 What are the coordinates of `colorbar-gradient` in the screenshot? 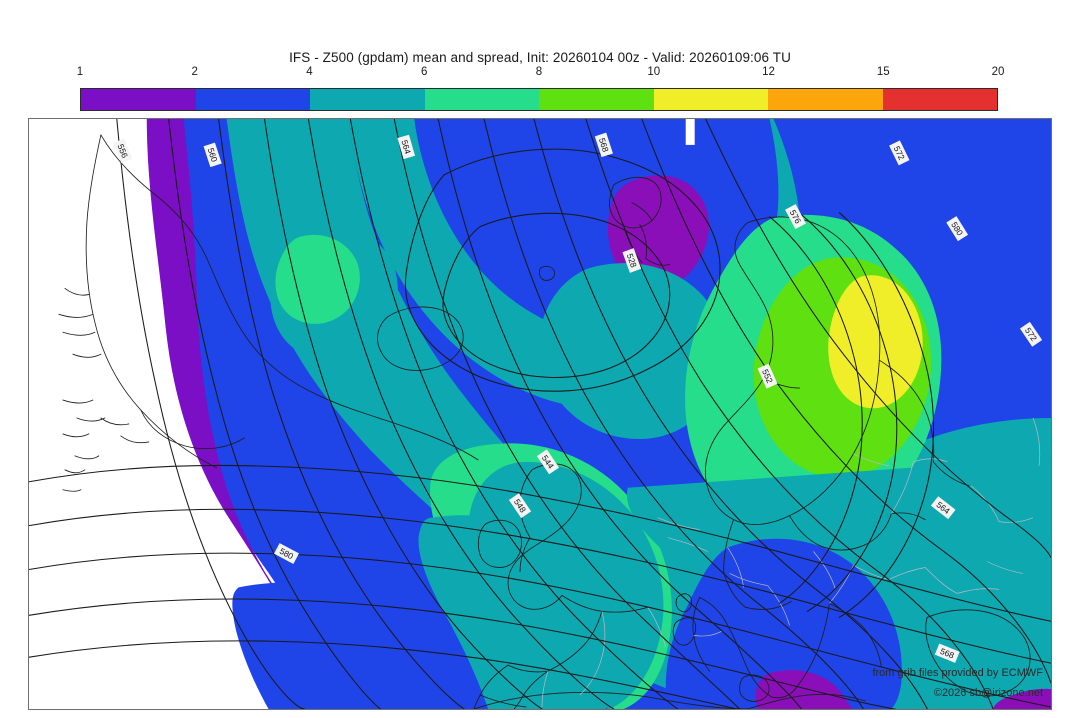 It's located at (539, 99).